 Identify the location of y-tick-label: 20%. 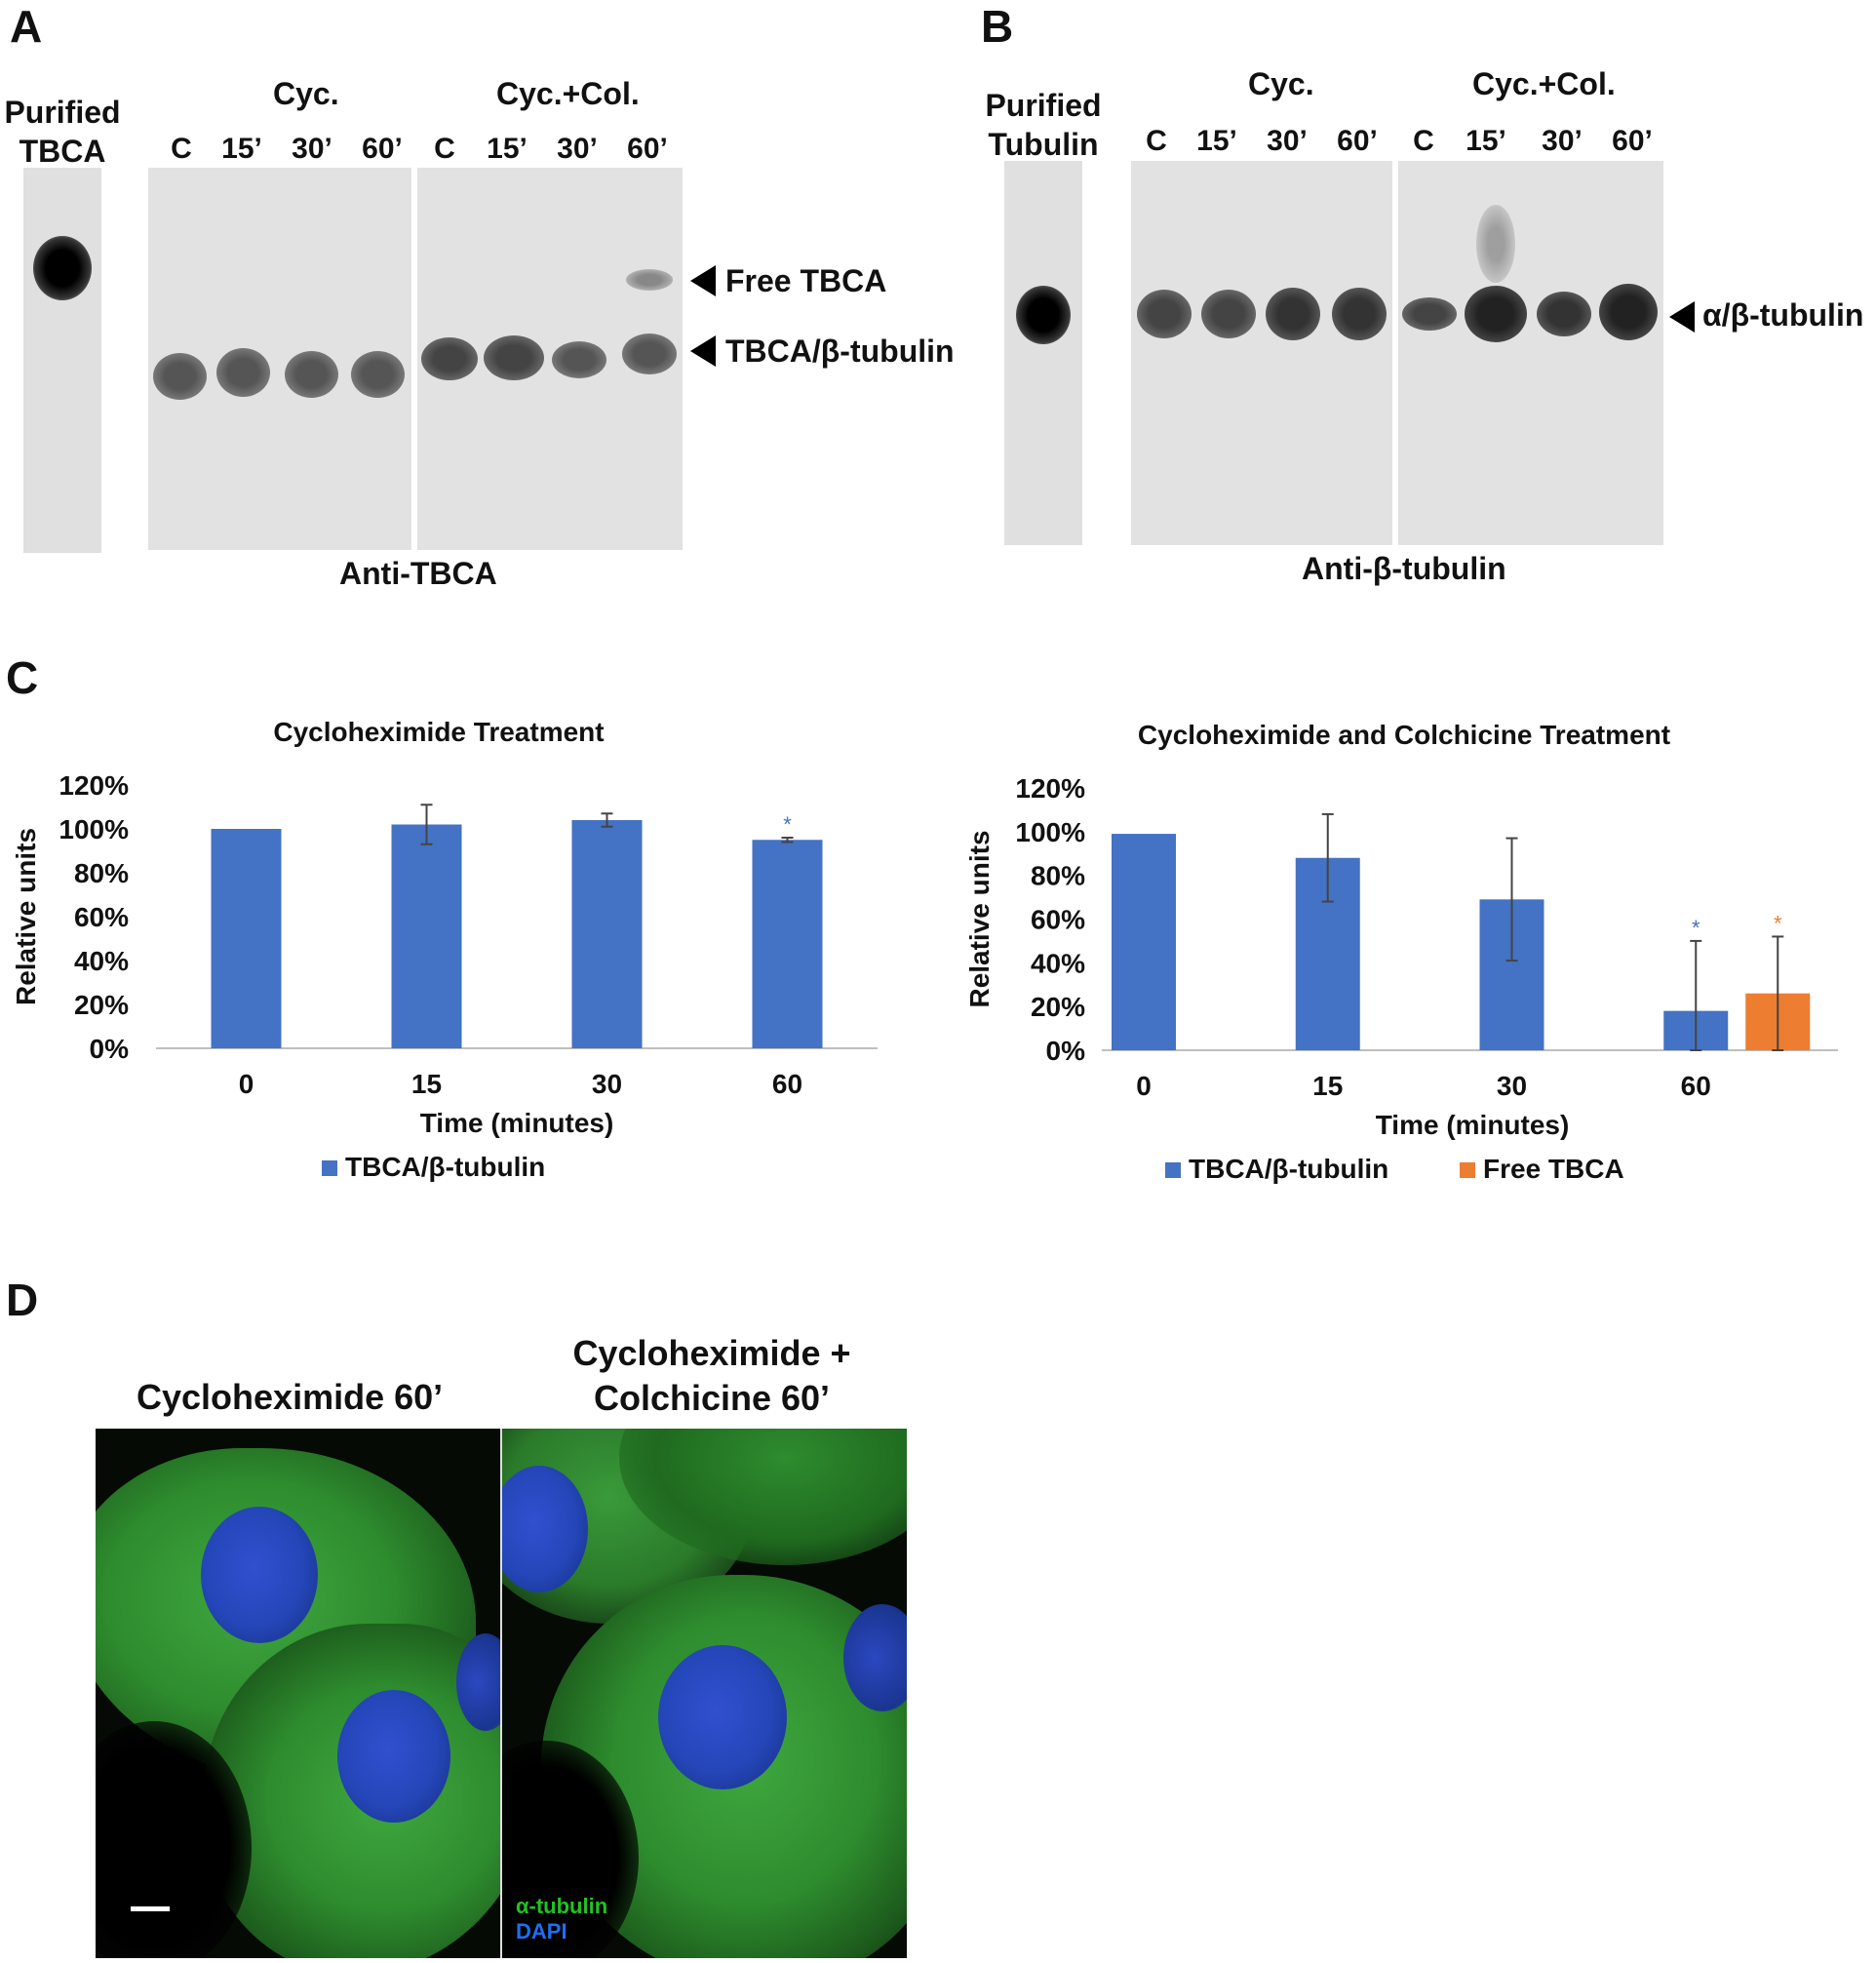
(101, 1005).